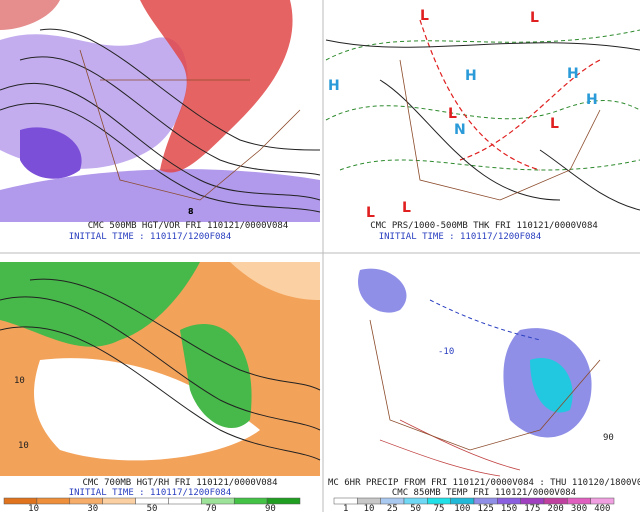 This screenshot has height=516, width=640. What do you see at coordinates (484, 493) in the screenshot?
I see `caption: CMC 850MB TEMP FRI 110121/0000V084` at bounding box center [484, 493].